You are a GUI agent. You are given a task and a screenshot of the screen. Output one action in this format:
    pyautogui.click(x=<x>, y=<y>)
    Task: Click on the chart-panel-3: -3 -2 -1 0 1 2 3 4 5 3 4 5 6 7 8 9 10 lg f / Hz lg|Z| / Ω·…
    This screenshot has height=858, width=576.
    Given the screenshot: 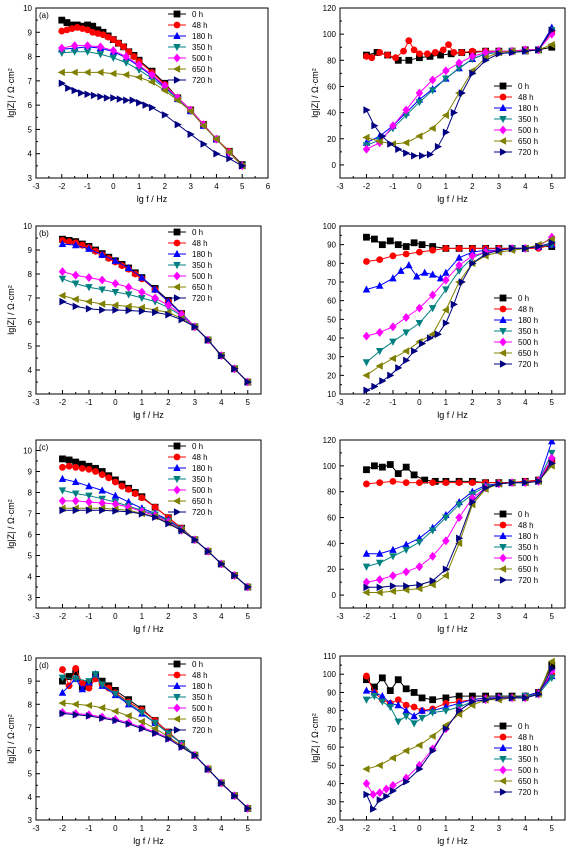 What is the action you would take?
    pyautogui.click(x=144, y=324)
    